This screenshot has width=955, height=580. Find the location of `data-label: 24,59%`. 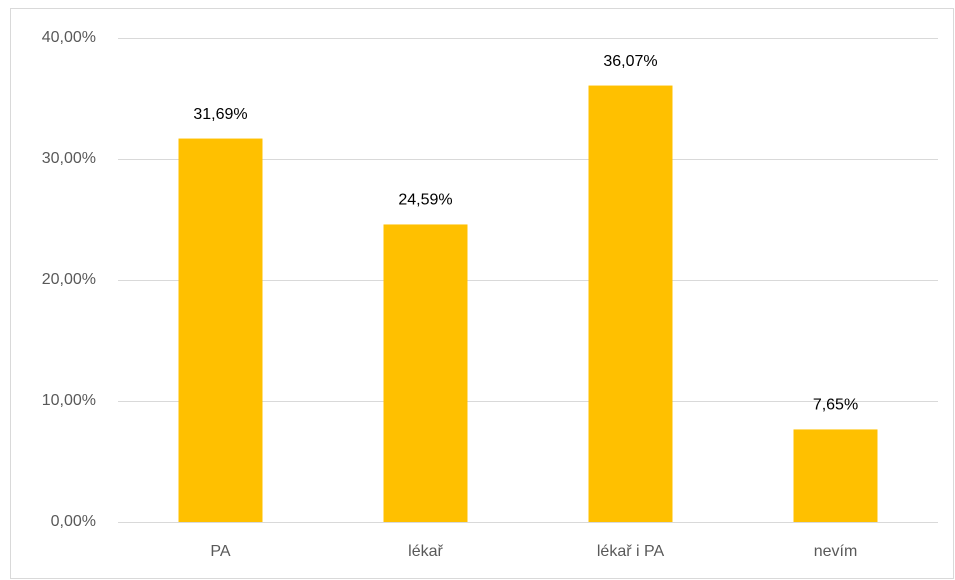

data-label: 24,59% is located at coordinates (425, 200).